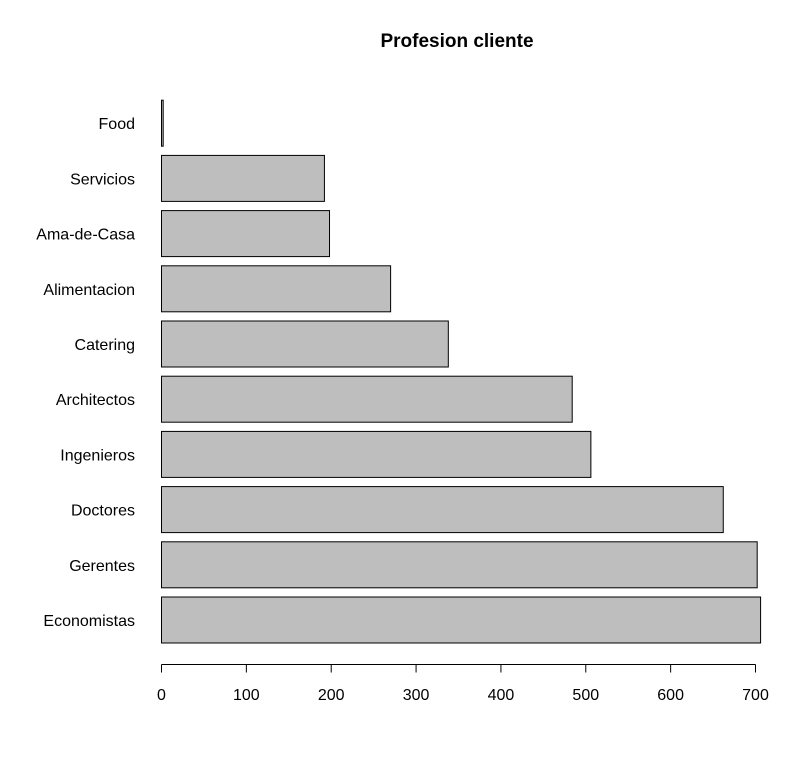 This screenshot has height=763, width=800. Describe the element at coordinates (95, 400) in the screenshot. I see `category-label: Architectos` at that location.